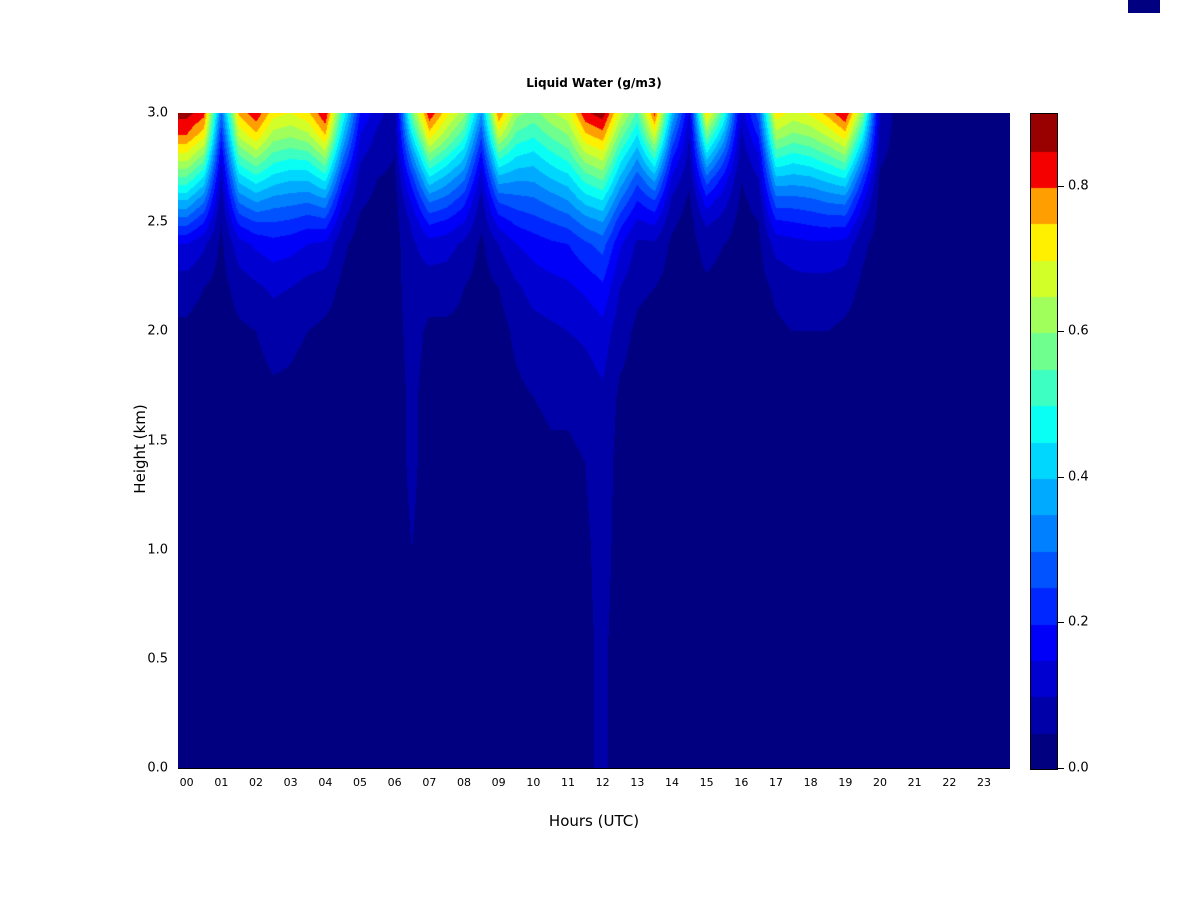 The image size is (1200, 900). I want to click on x-tick-label: 02, so click(256, 782).